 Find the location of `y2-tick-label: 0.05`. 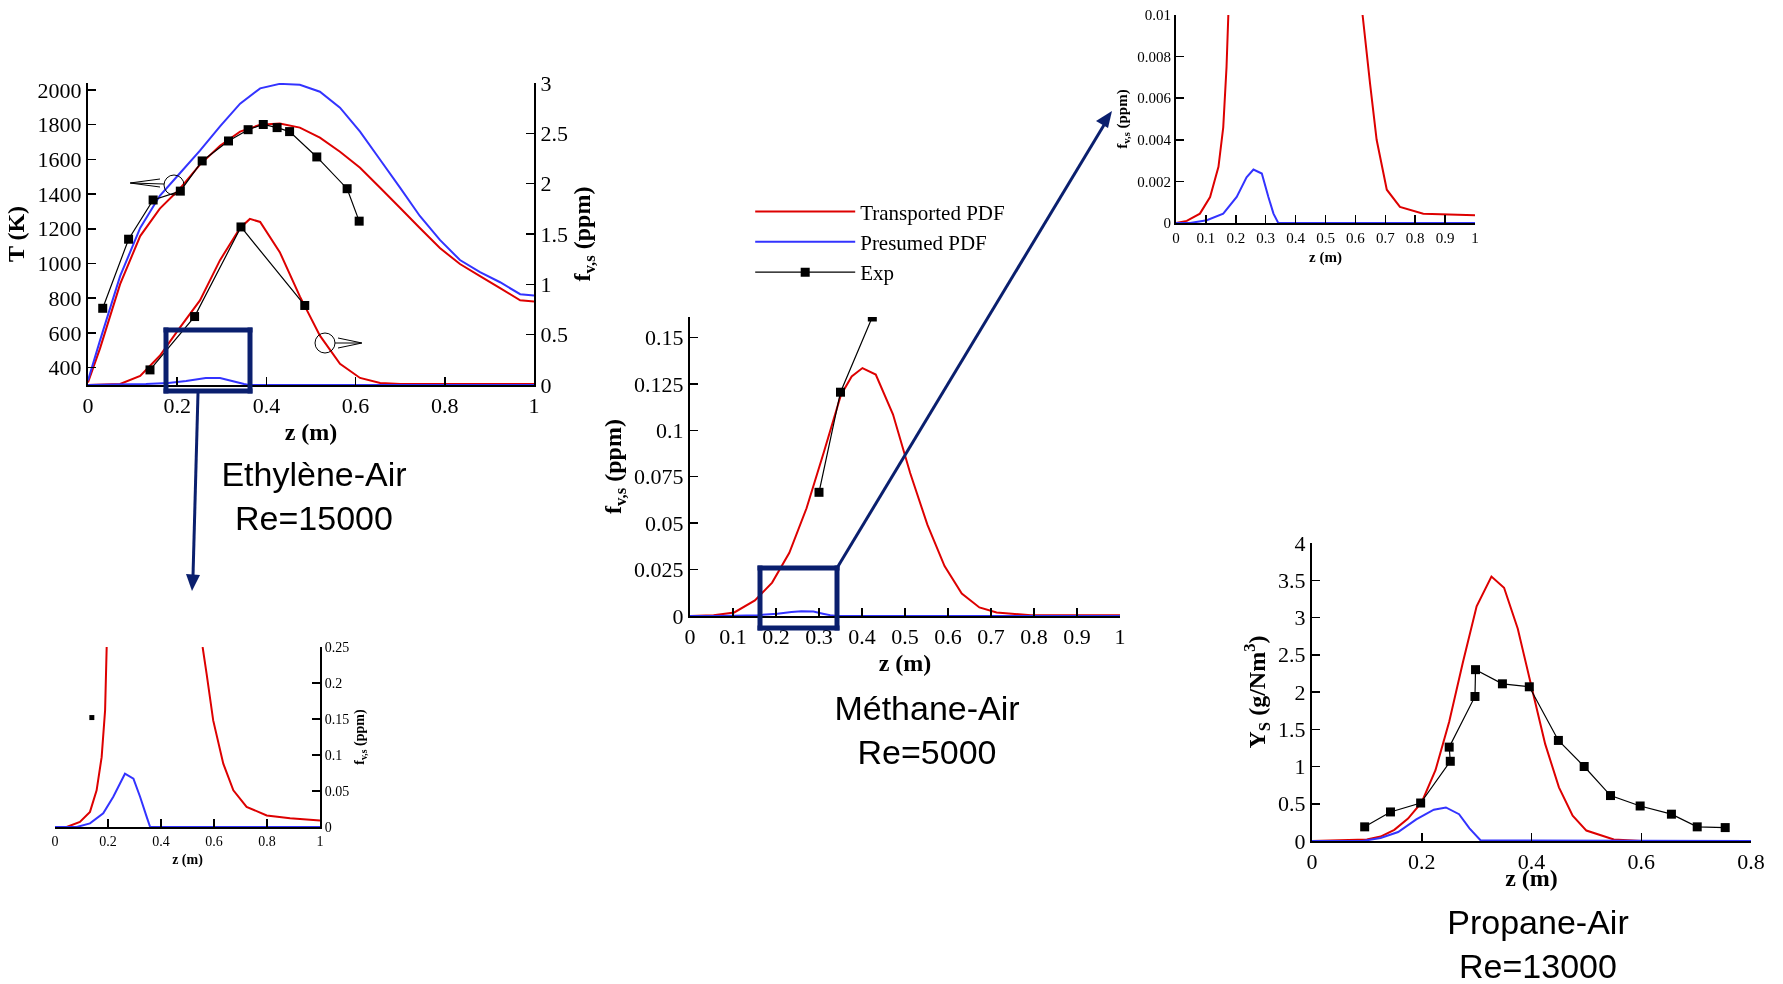

y2-tick-label: 0.05 is located at coordinates (337, 791).